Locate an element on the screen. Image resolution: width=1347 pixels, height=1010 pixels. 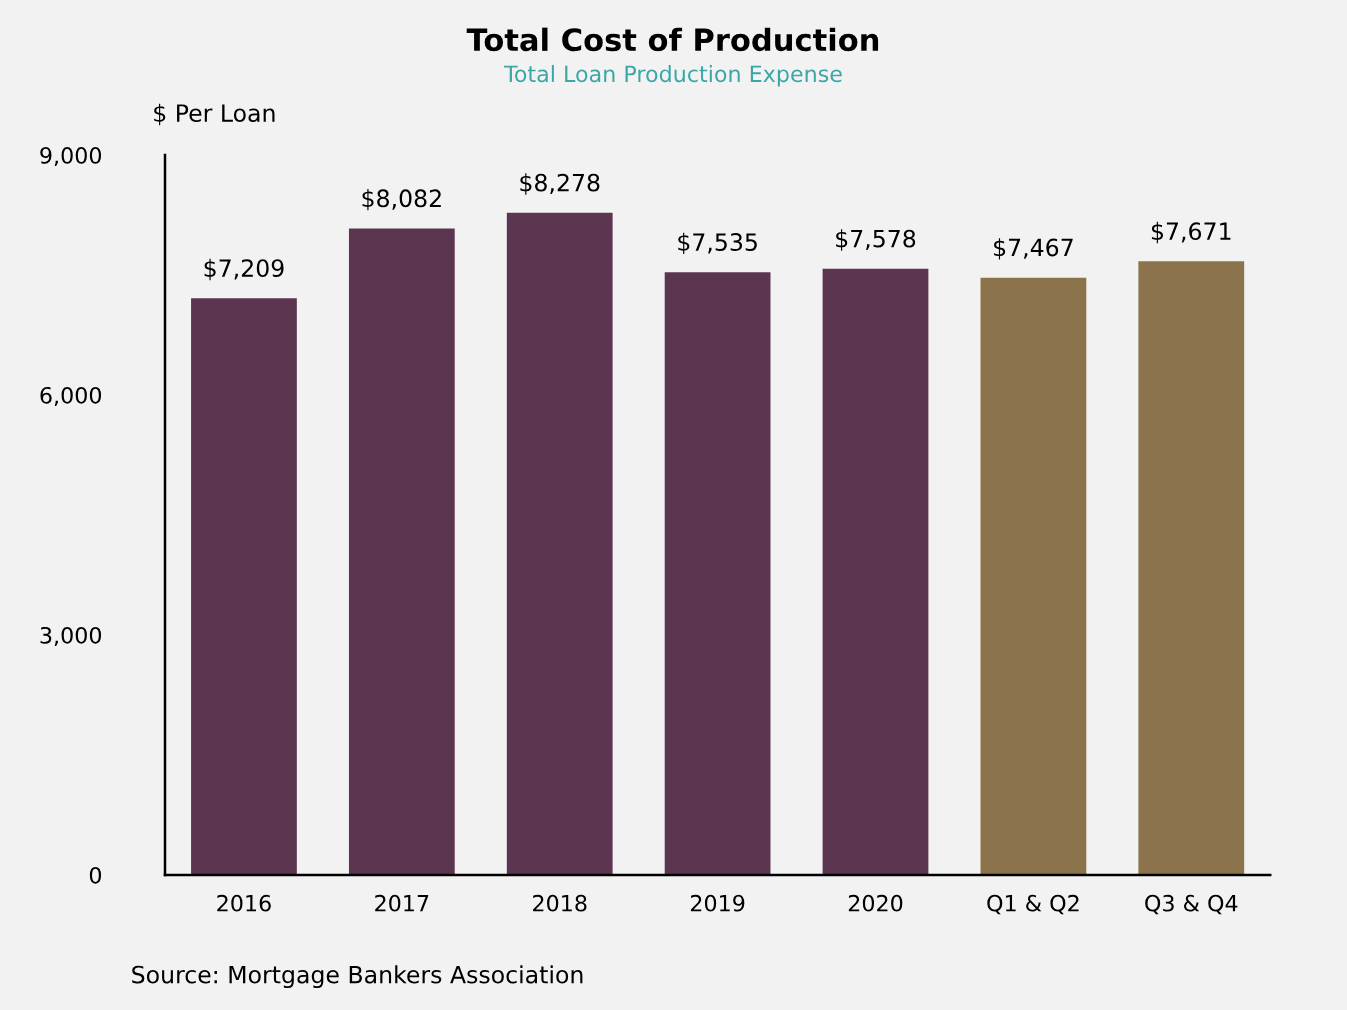
y-tick-label: 6,000 is located at coordinates (71, 396).